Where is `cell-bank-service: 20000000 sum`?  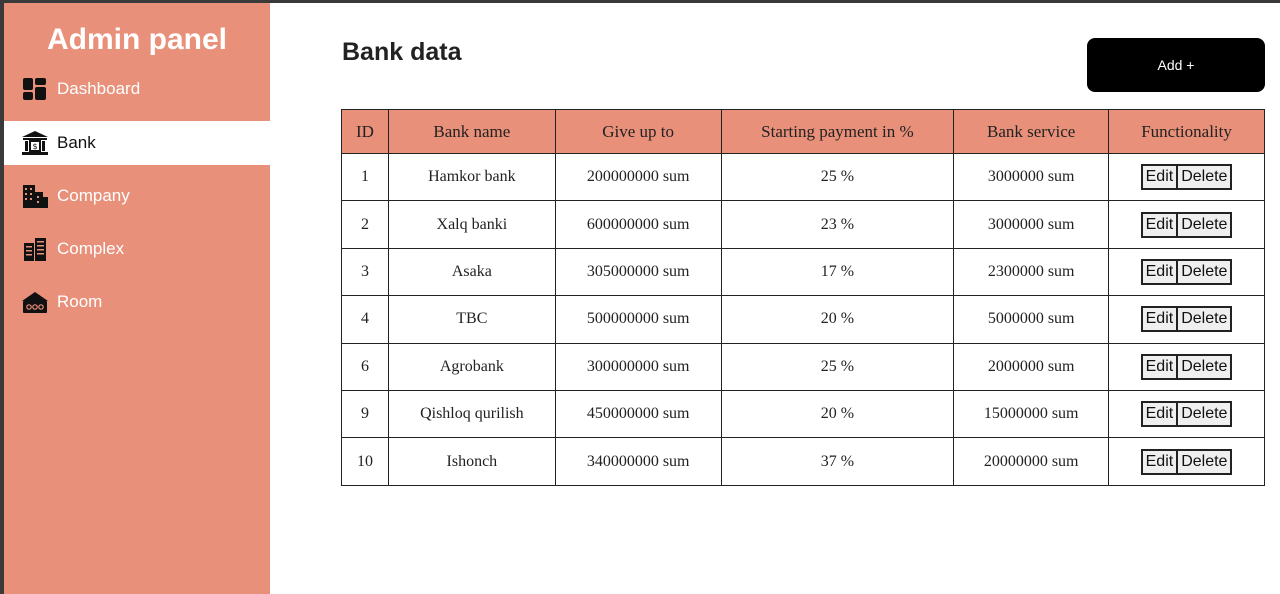
cell-bank-service: 20000000 sum is located at coordinates (1031, 461).